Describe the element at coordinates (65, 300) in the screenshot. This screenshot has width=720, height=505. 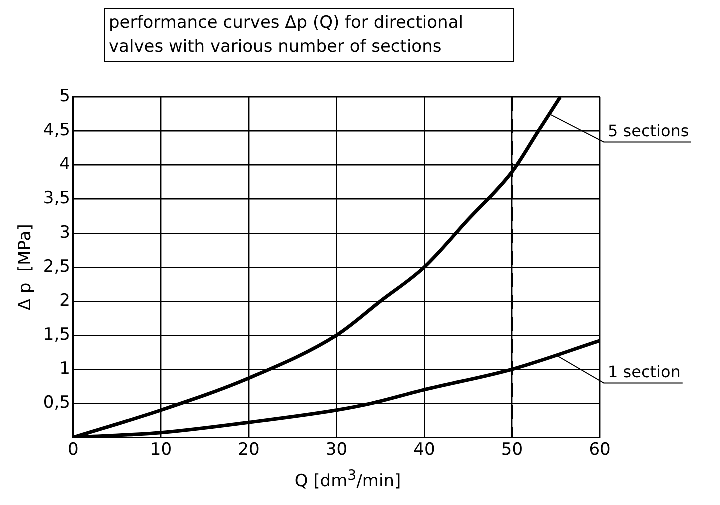
I see `y-tick-label: 2` at that location.